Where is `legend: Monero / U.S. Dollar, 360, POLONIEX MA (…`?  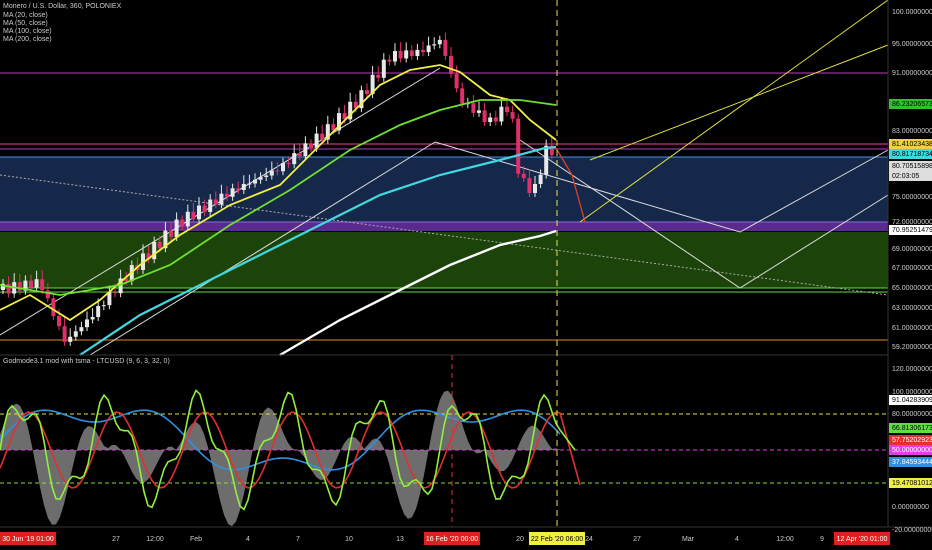 legend: Monero / U.S. Dollar, 360, POLONIEX MA (… is located at coordinates (86, 184).